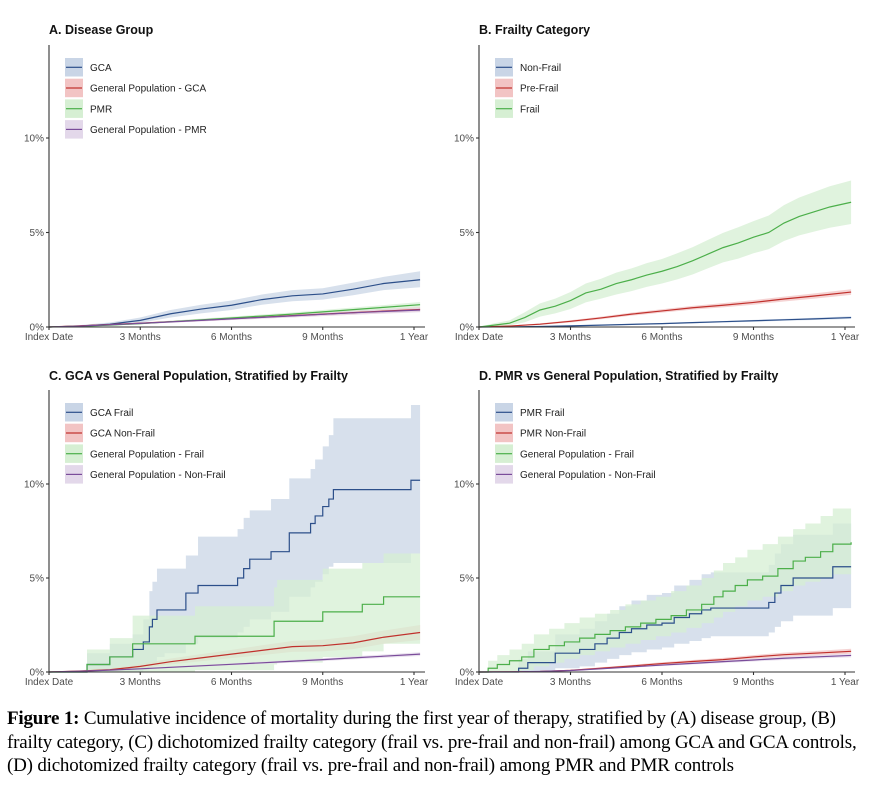 The width and height of the screenshot is (879, 808). I want to click on legend-item-pmr-non-frail: PMR Non-Frail, so click(540, 433).